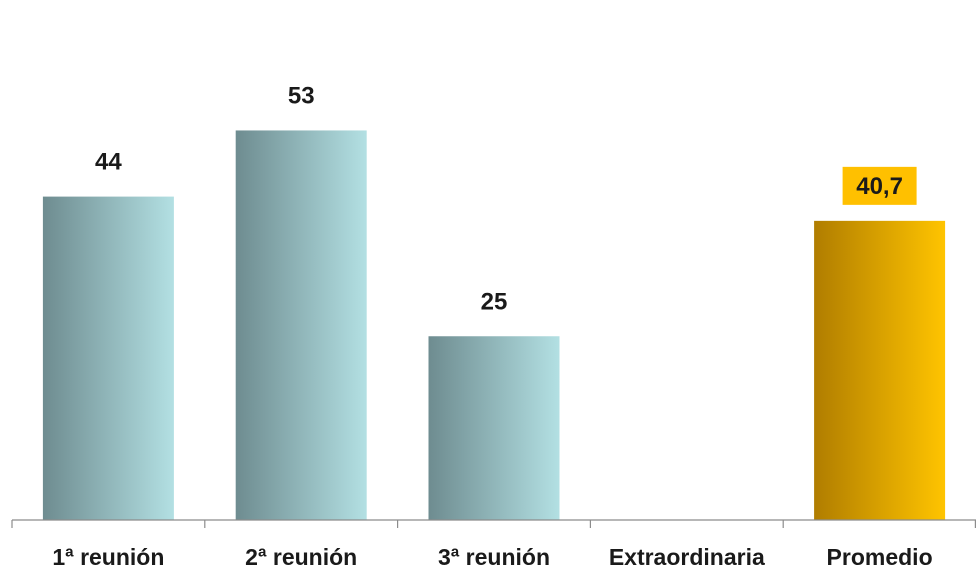 The image size is (976, 578). I want to click on category-label-extraordinaria: Extraordinaria, so click(687, 557).